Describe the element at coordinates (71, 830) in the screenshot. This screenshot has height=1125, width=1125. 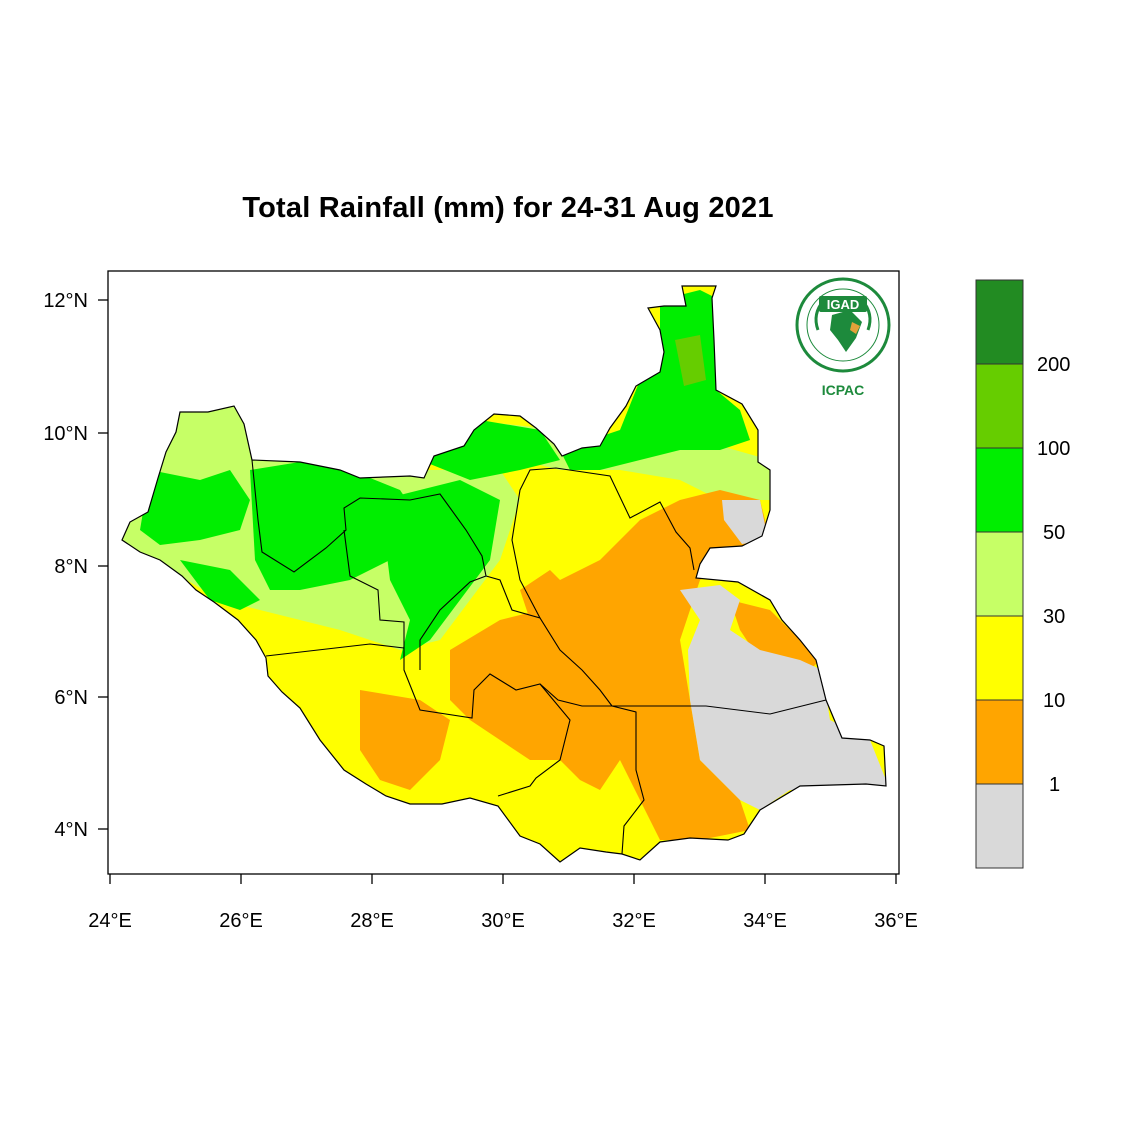
I see `y-tick-label: 4°N` at that location.